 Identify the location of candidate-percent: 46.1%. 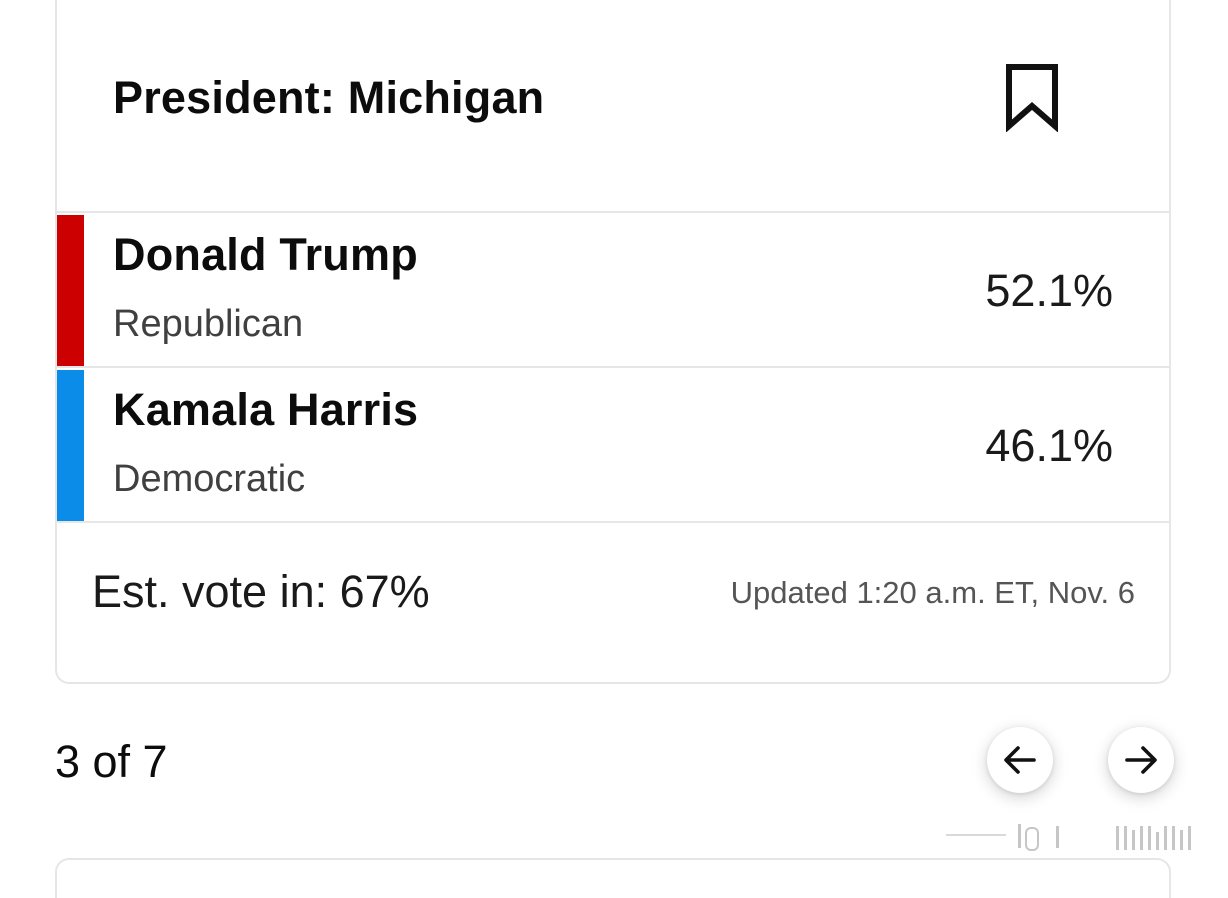
(1049, 445).